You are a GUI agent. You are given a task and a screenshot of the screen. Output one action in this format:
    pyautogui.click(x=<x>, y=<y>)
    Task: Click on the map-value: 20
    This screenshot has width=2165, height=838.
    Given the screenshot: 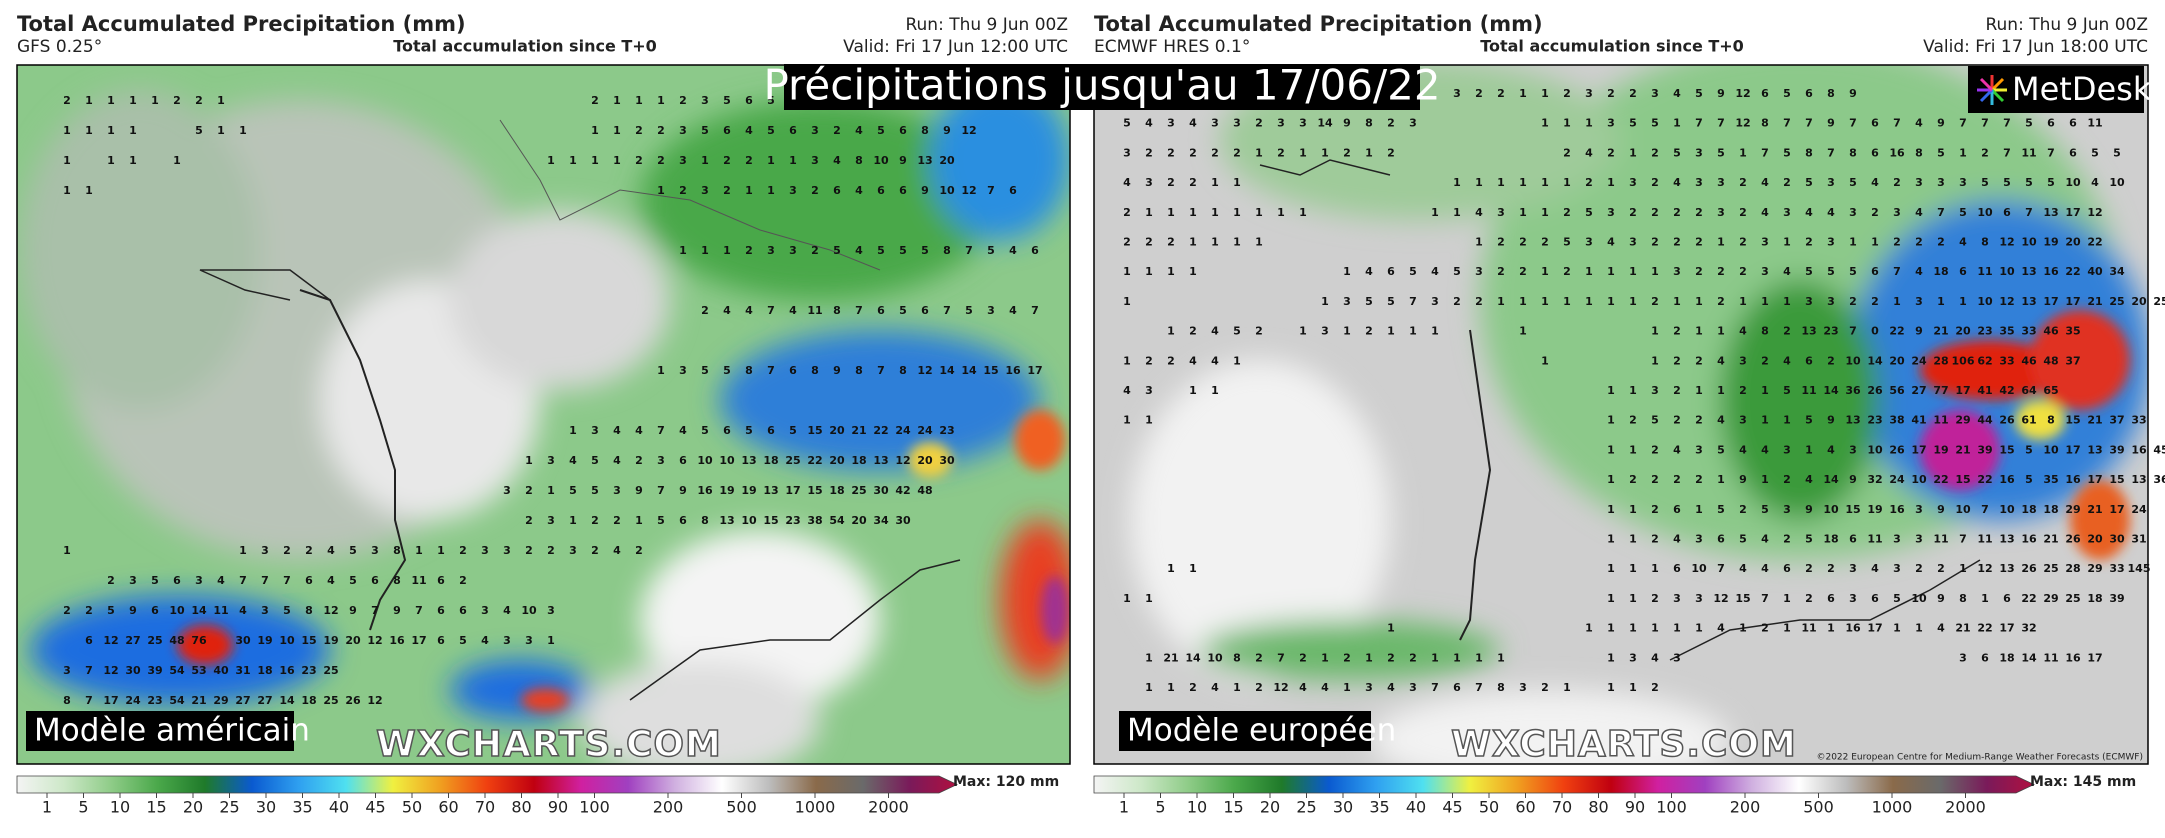 What is the action you would take?
    pyautogui.click(x=2095, y=539)
    